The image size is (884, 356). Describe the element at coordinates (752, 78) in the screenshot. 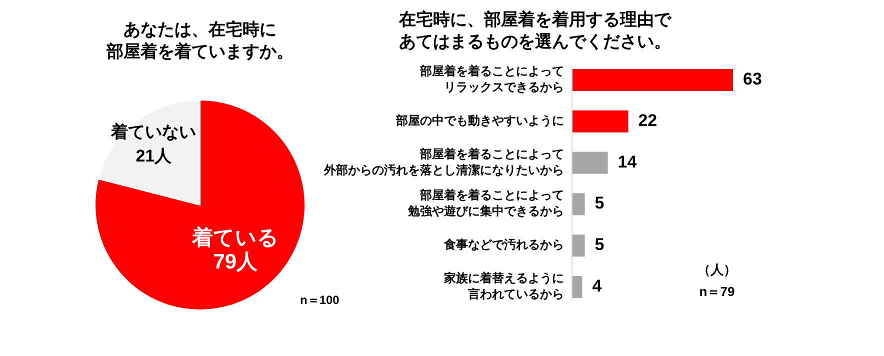

I see `data-label: 63` at that location.